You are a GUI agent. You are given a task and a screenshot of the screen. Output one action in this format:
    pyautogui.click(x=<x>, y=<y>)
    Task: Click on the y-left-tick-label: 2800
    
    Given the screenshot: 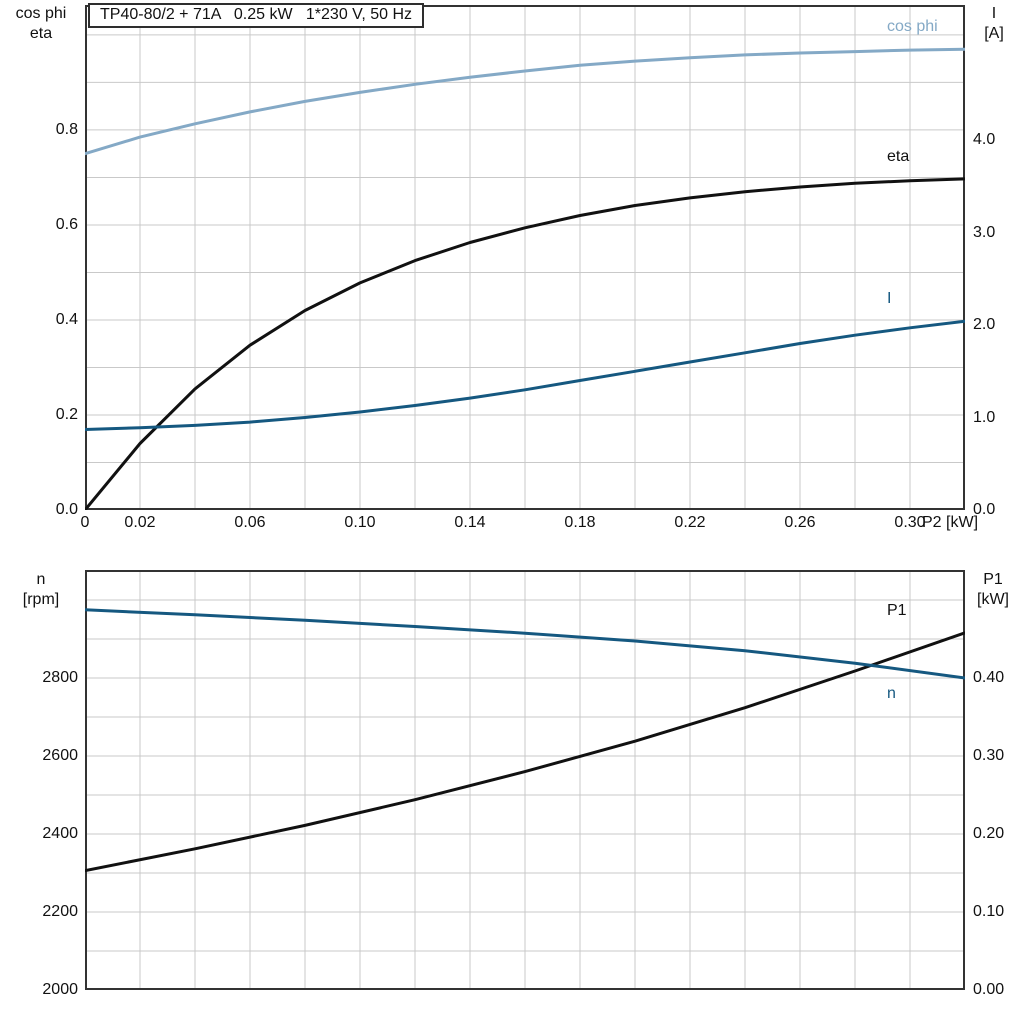 What is the action you would take?
    pyautogui.click(x=60, y=678)
    